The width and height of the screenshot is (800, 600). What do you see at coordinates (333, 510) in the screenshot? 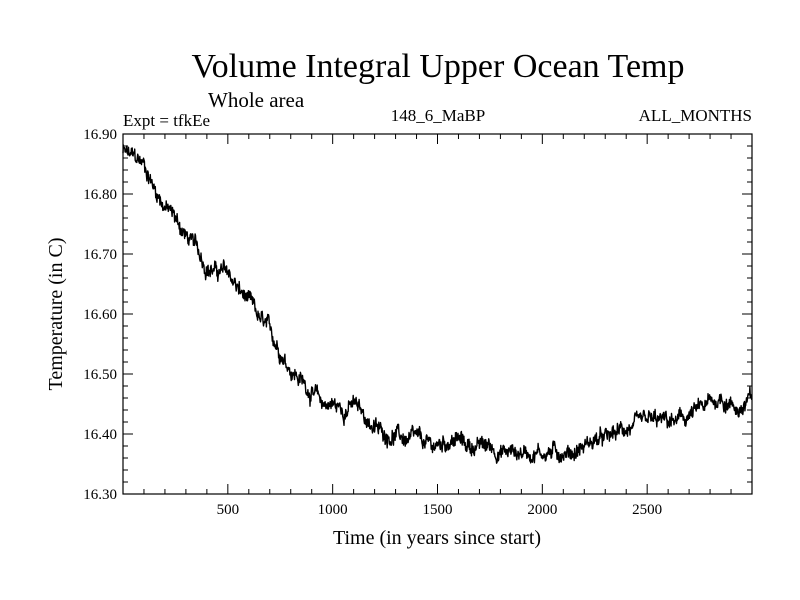
I see `x-tick-label: 1000` at bounding box center [333, 510].